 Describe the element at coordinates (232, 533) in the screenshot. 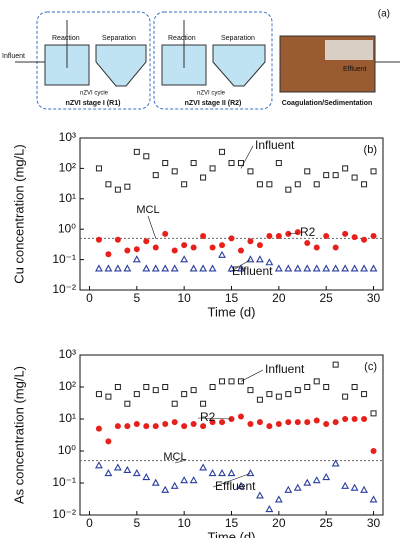

I see `x-axis-label: Time (d)` at that location.